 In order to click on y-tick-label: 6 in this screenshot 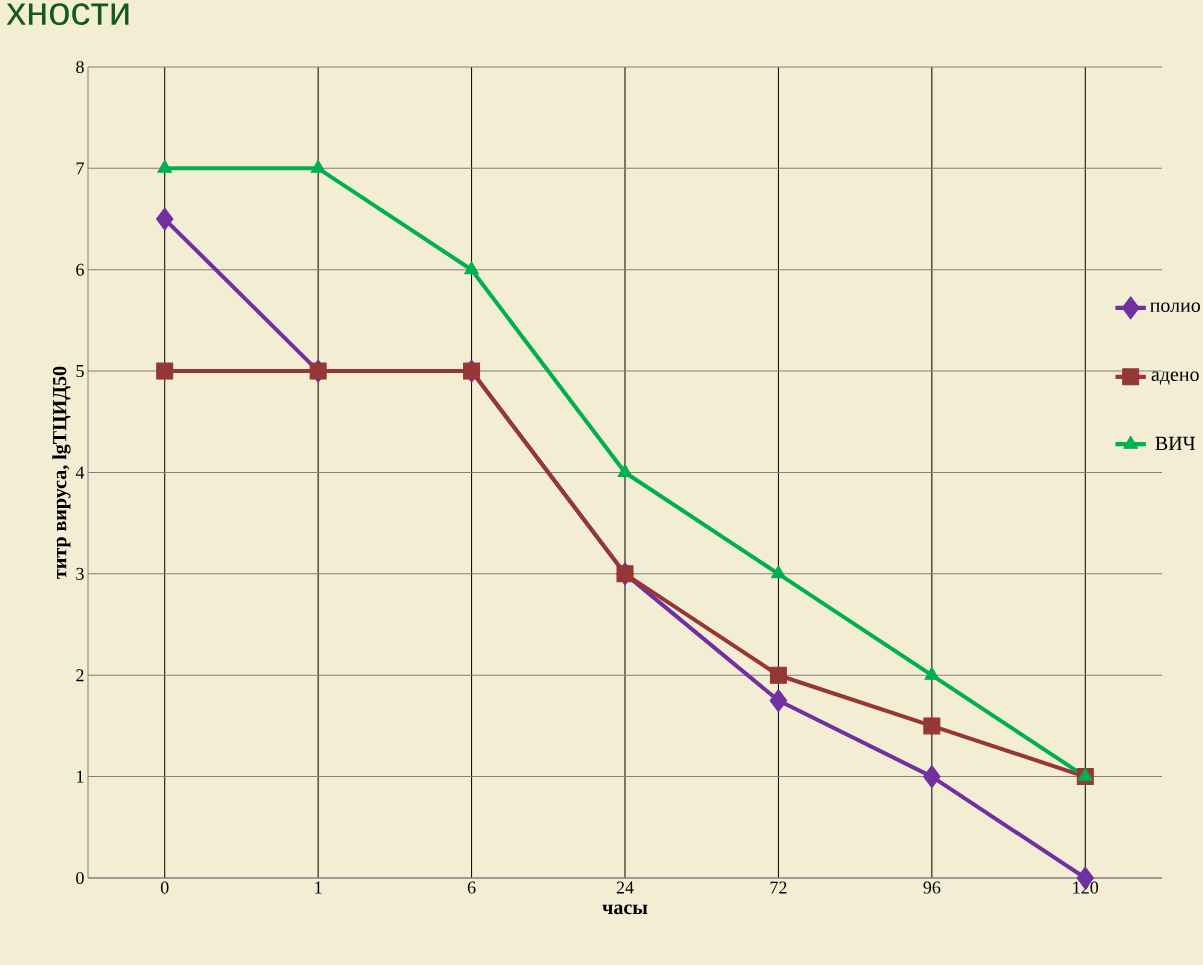, I will do `click(80, 269)`.